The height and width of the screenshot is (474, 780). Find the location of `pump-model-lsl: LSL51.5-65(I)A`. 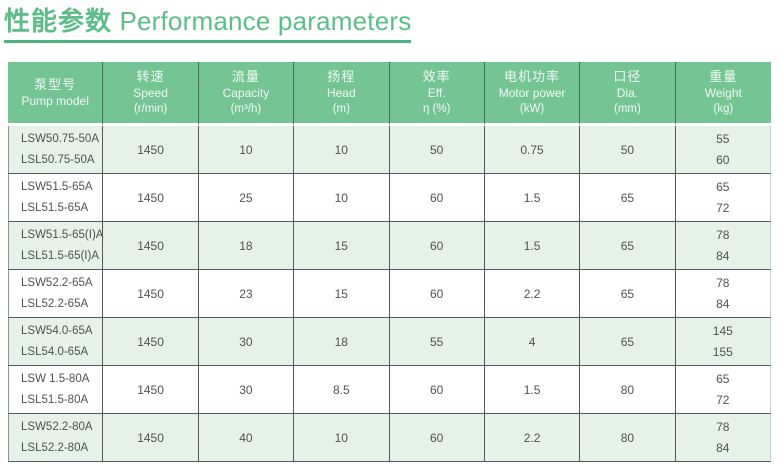

pump-model-lsl: LSL51.5-65(I)A is located at coordinates (60, 255).